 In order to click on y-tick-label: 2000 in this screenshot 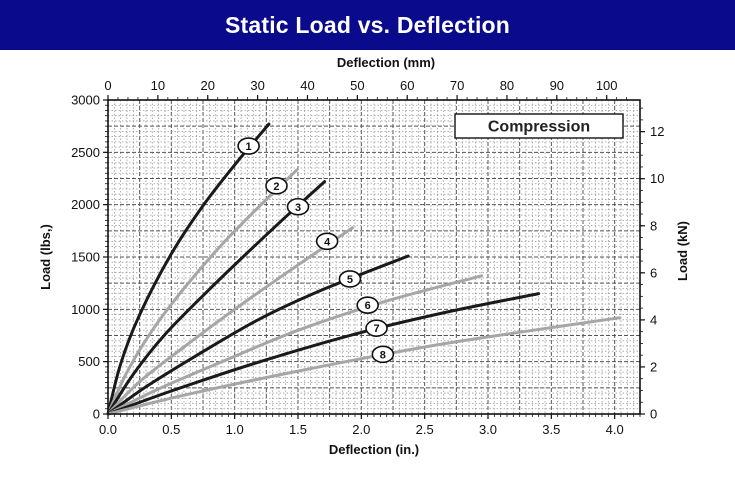, I will do `click(85, 204)`.